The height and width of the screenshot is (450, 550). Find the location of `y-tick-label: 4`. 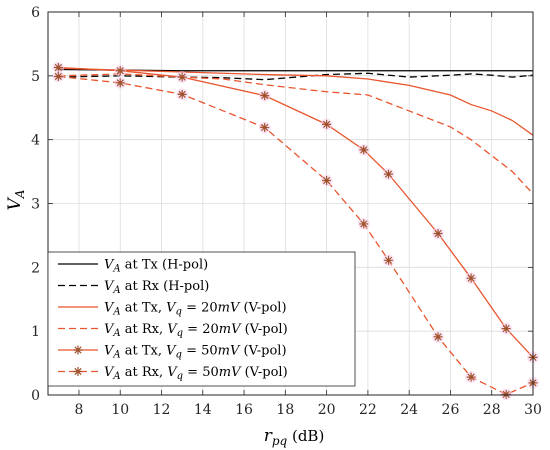

y-tick-label: 4 is located at coordinates (35, 141).